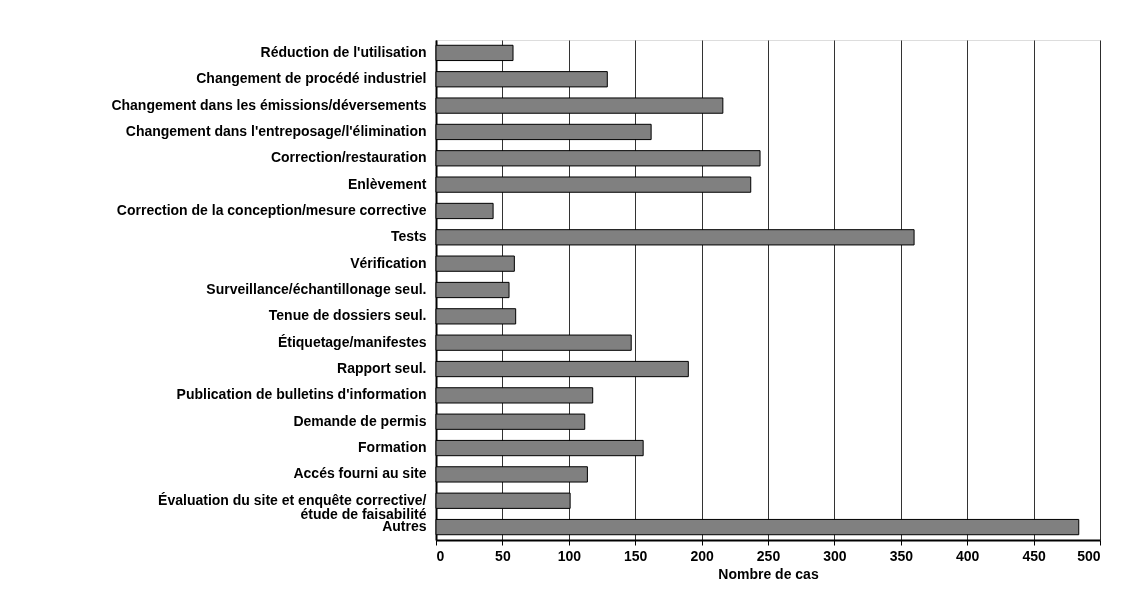 This screenshot has width=1134, height=601. What do you see at coordinates (360, 420) in the screenshot?
I see `y-tick-label: Demande de permis` at bounding box center [360, 420].